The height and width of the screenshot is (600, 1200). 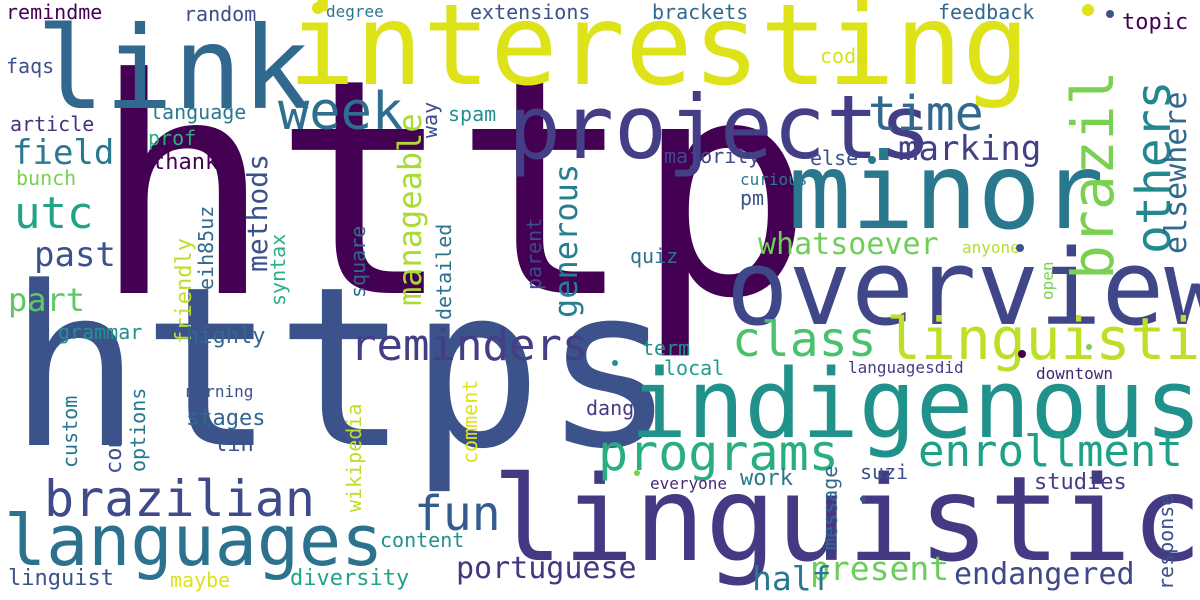 I want to click on word-suzi: suzi, so click(x=884, y=472).